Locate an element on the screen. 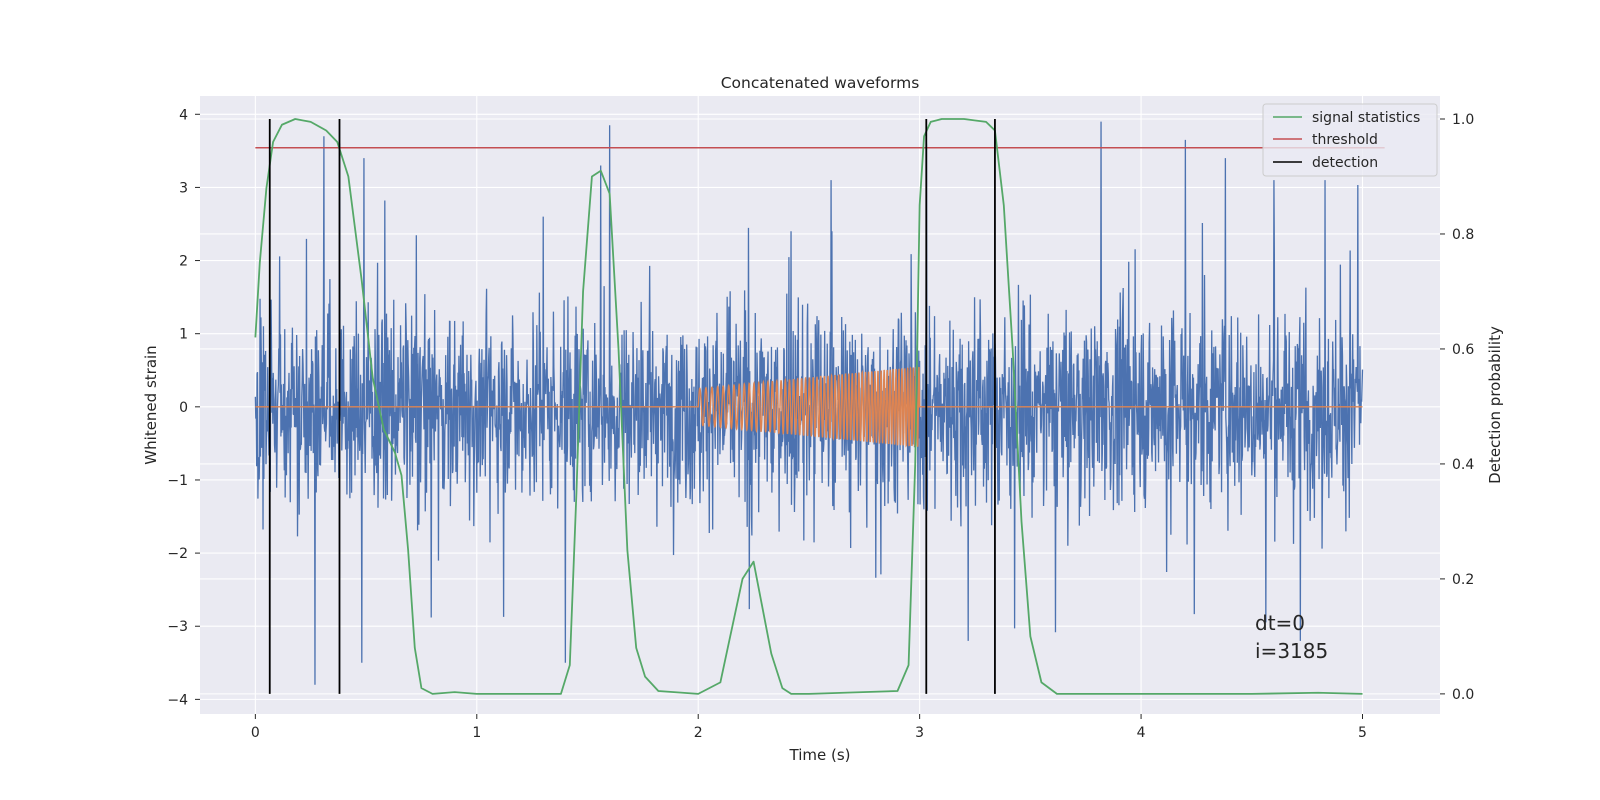 The image size is (1600, 800). legend: signal statistics threshold detection is located at coordinates (1350, 140).